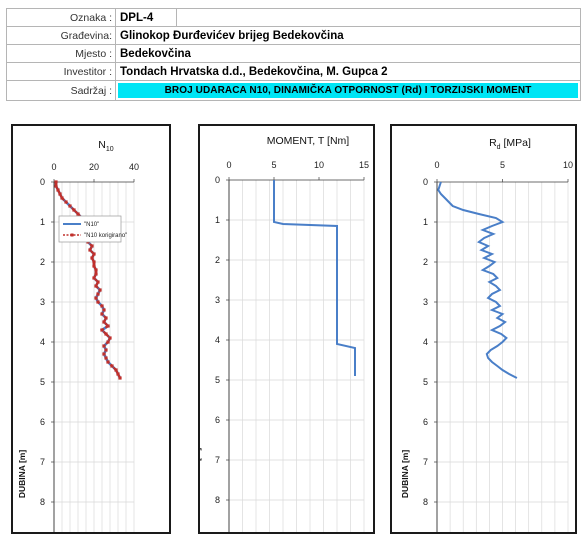 Image resolution: width=587 pixels, height=534 pixels. Describe the element at coordinates (146, 17) in the screenshot. I see `oznaka-value: DPL-4` at that location.